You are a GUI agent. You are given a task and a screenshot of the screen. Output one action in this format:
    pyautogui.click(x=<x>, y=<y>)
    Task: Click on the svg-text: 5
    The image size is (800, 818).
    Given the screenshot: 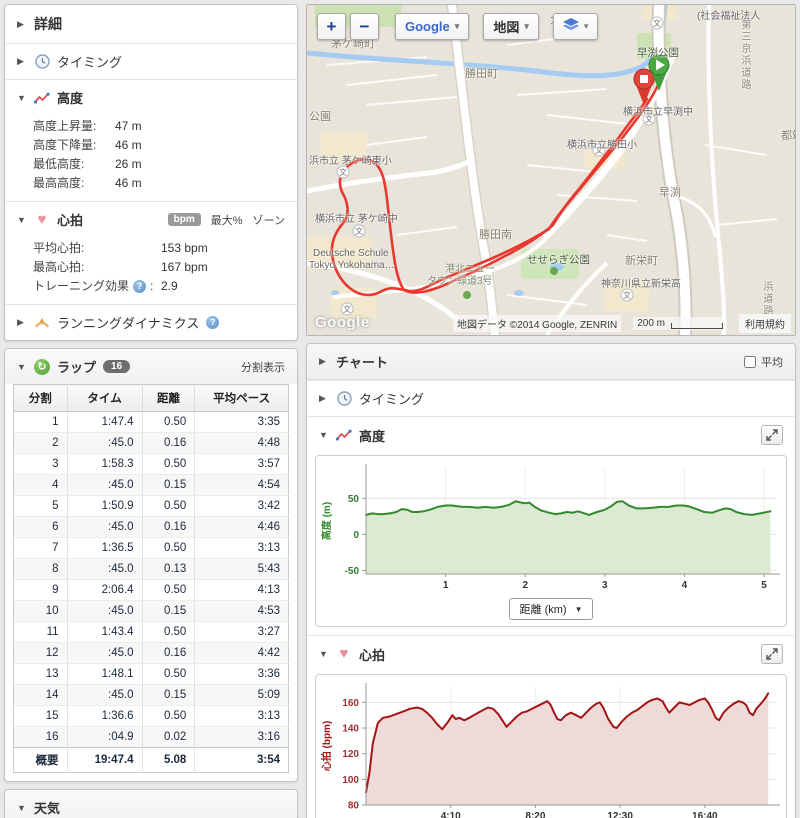 What is the action you would take?
    pyautogui.click(x=764, y=585)
    